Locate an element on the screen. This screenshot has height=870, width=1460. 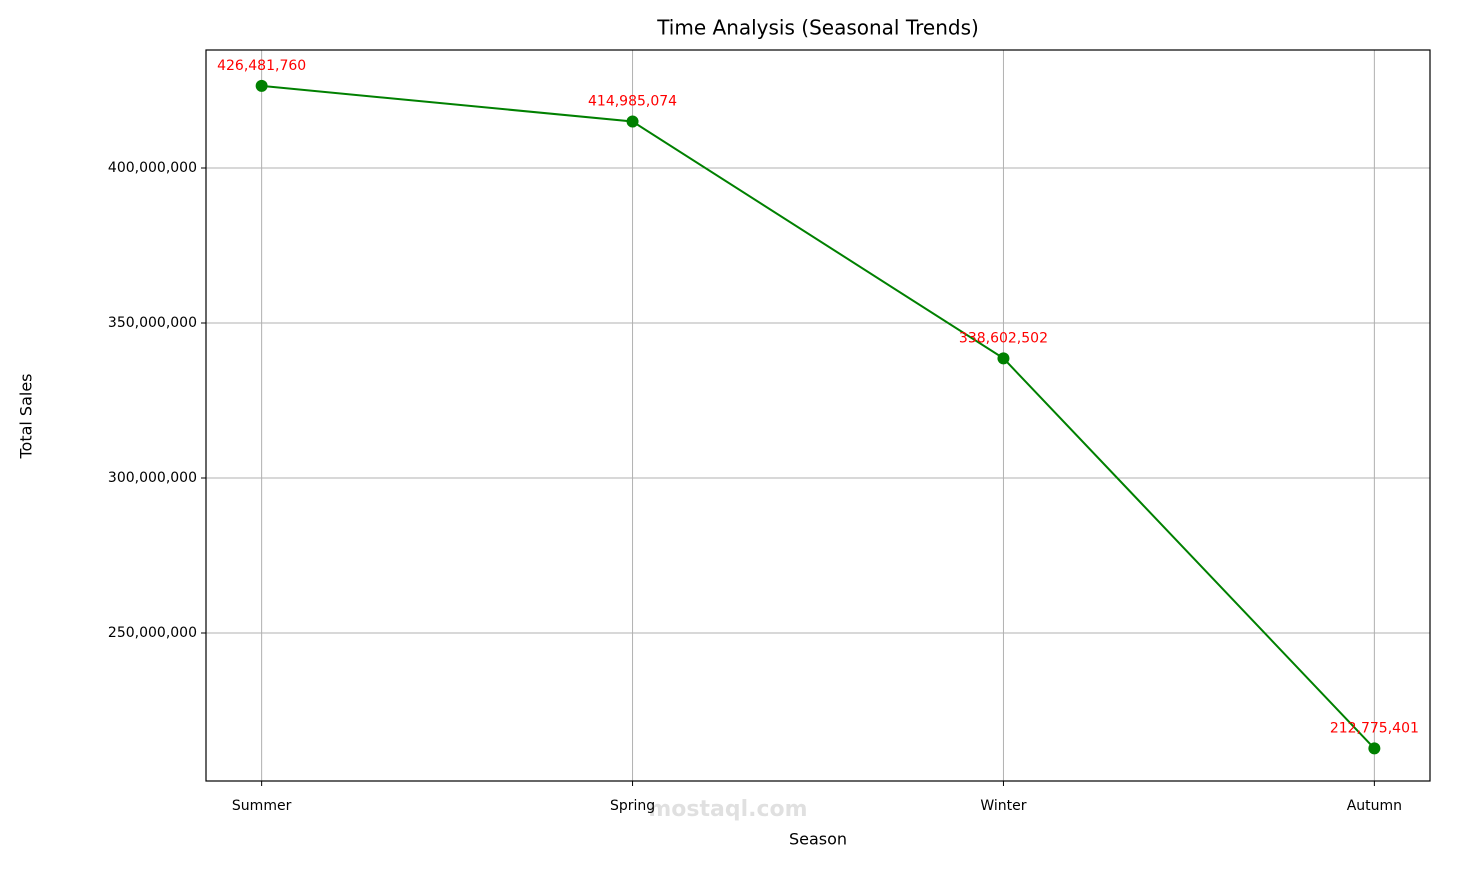
y-tick-label: 350,000,000 is located at coordinates (152, 323).